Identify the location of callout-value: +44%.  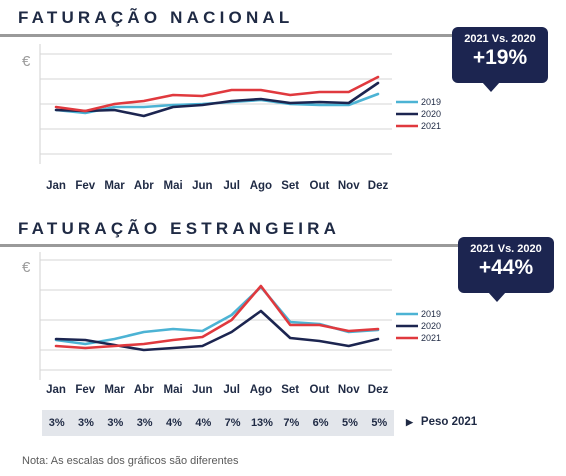
(506, 267).